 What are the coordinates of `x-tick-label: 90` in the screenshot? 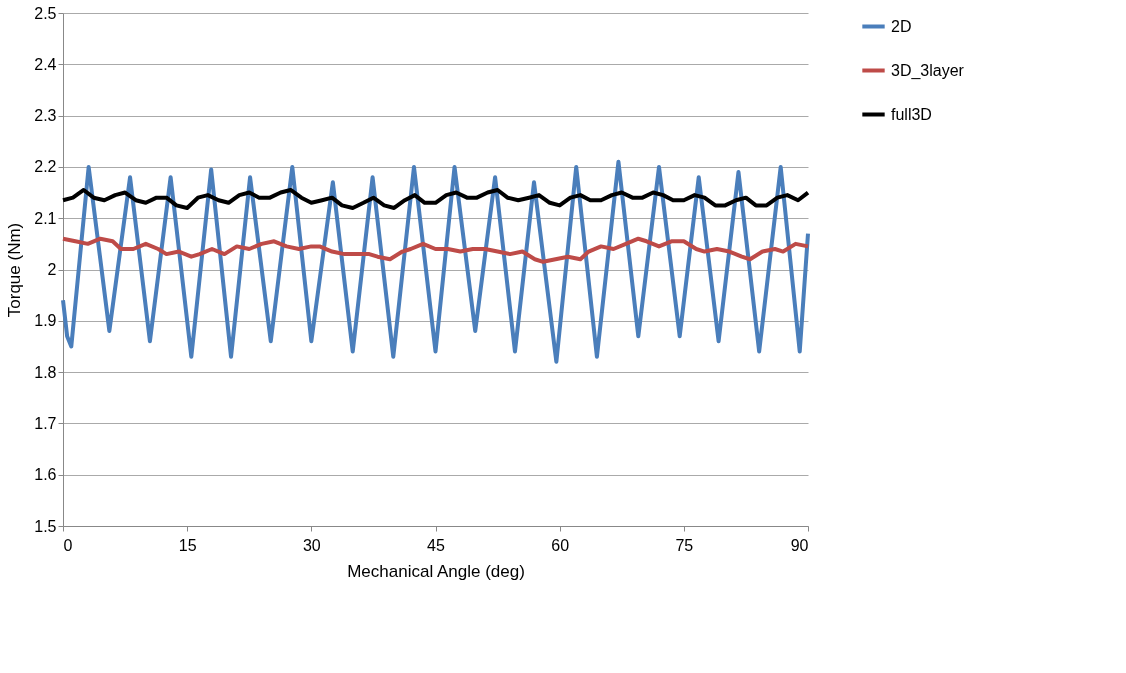 It's located at (799, 545).